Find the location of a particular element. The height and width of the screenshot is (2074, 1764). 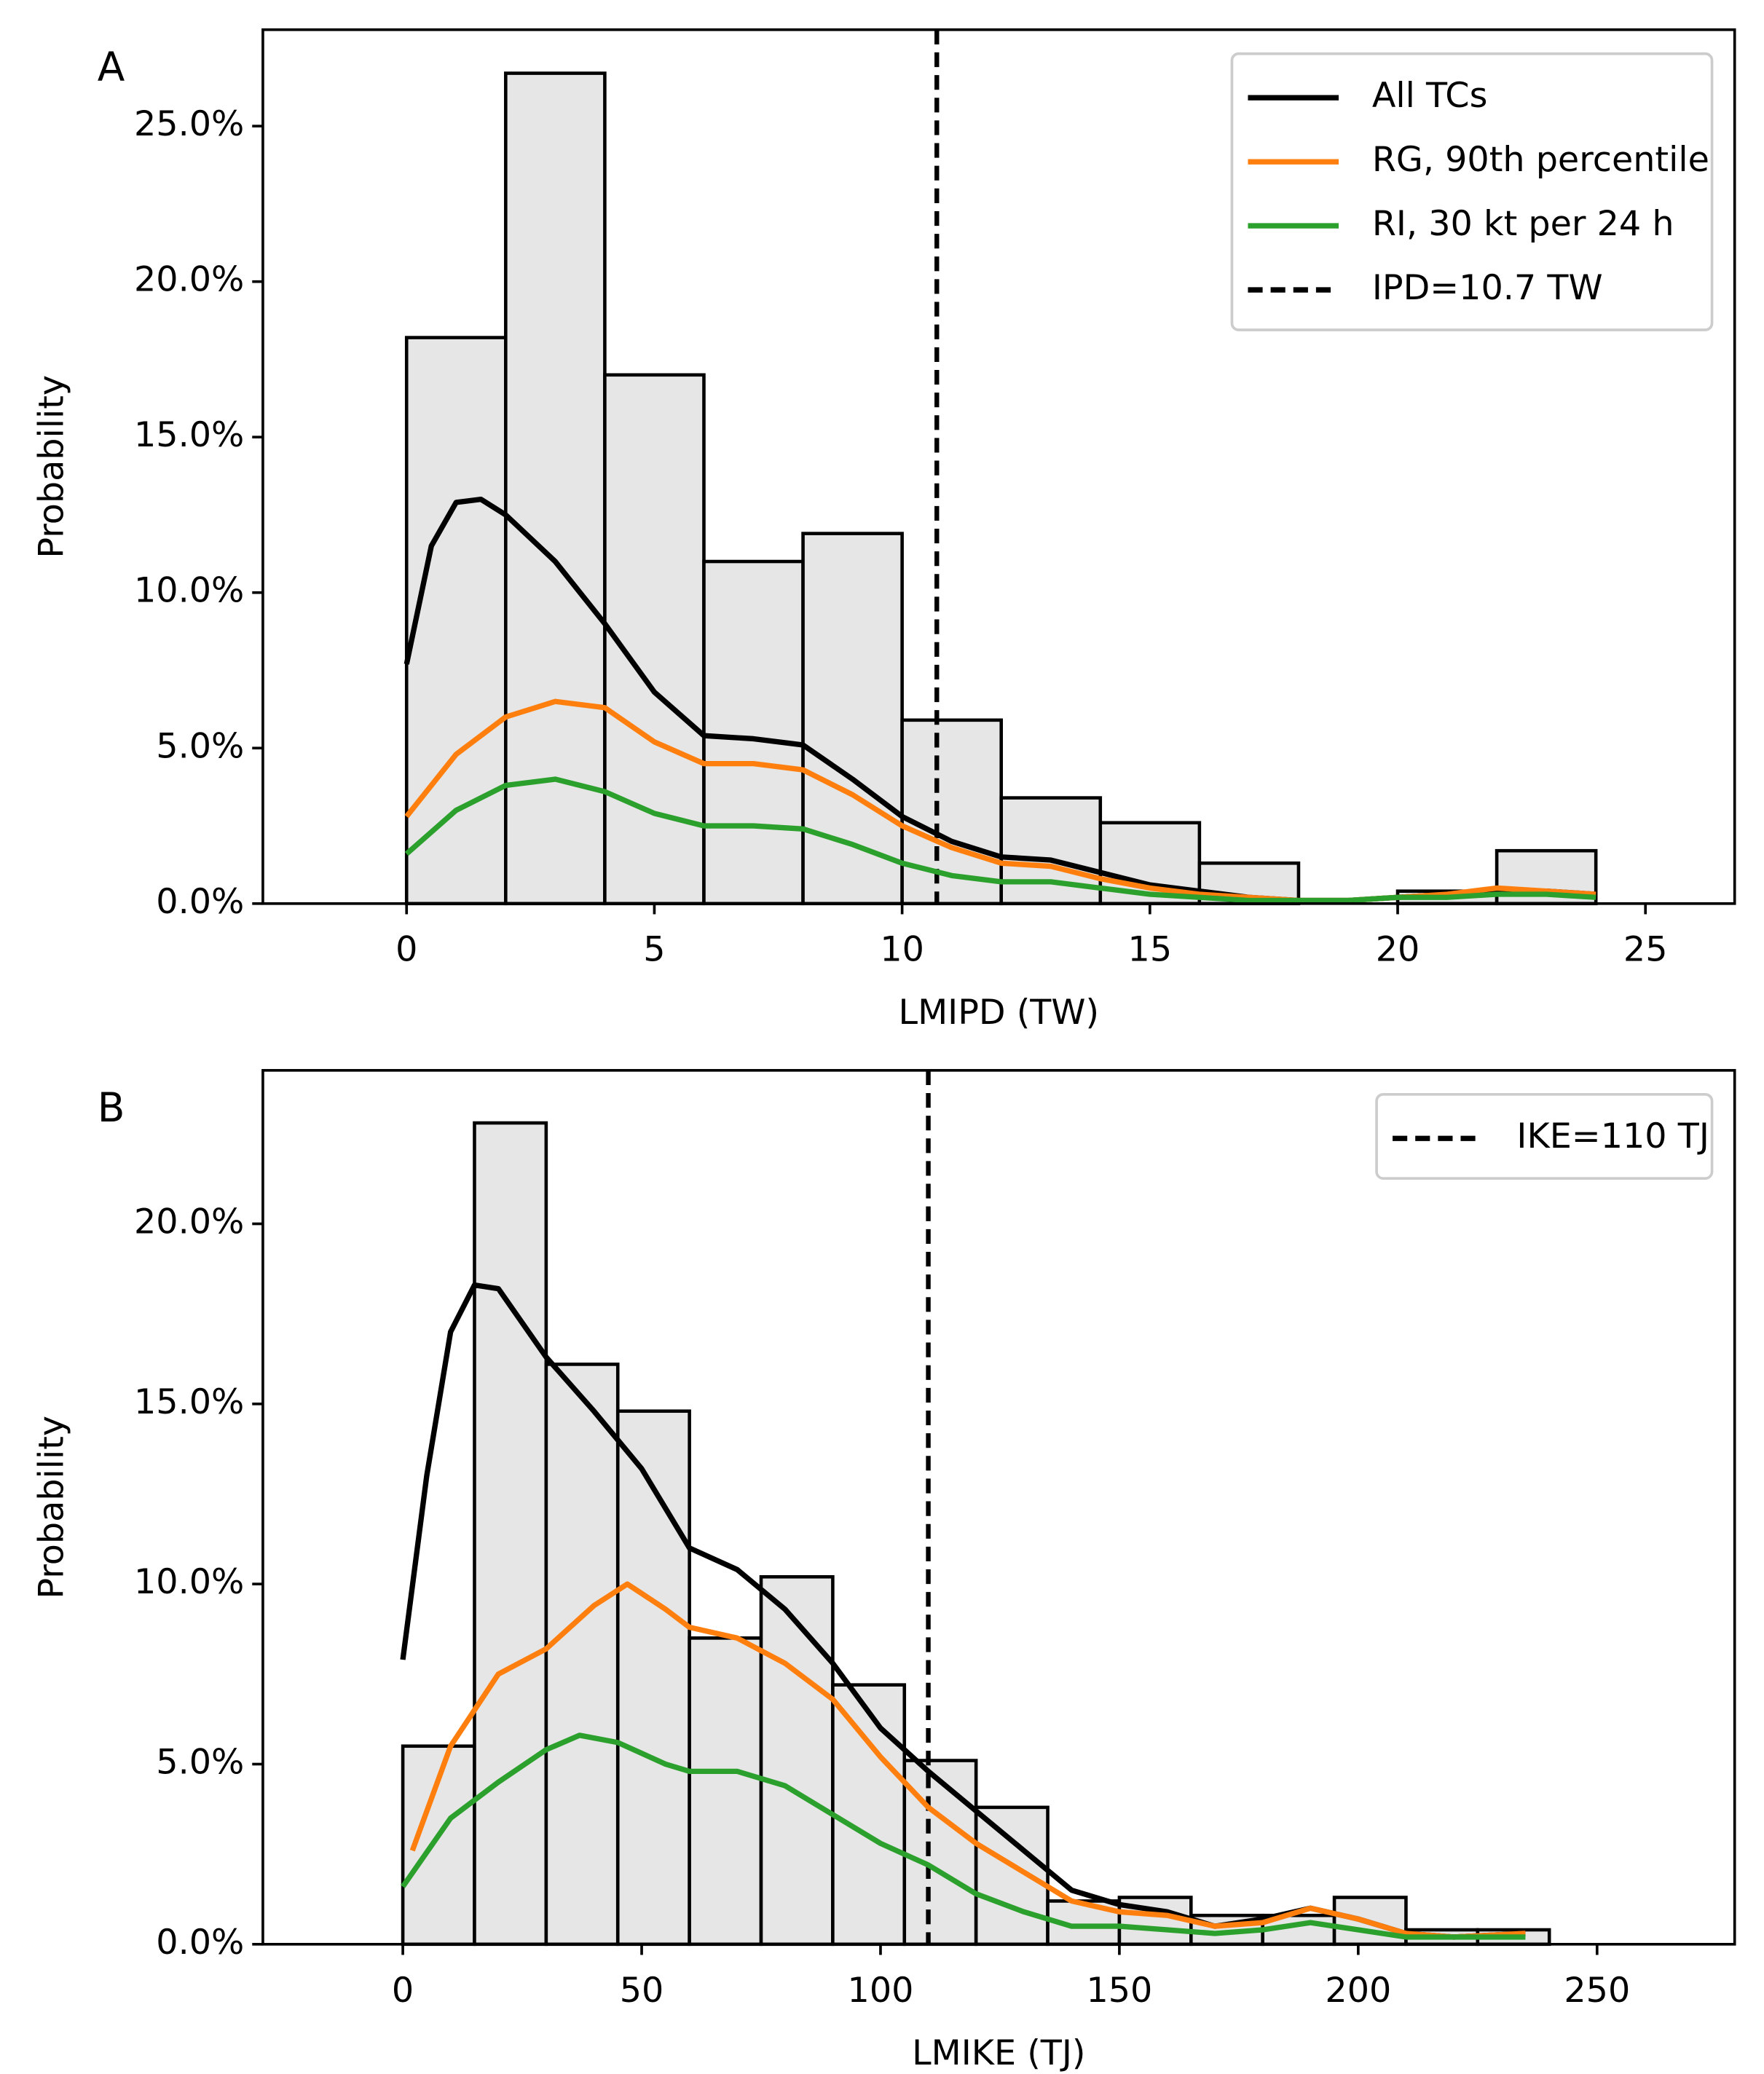

legend: IKE=110 TJ is located at coordinates (1544, 1136).